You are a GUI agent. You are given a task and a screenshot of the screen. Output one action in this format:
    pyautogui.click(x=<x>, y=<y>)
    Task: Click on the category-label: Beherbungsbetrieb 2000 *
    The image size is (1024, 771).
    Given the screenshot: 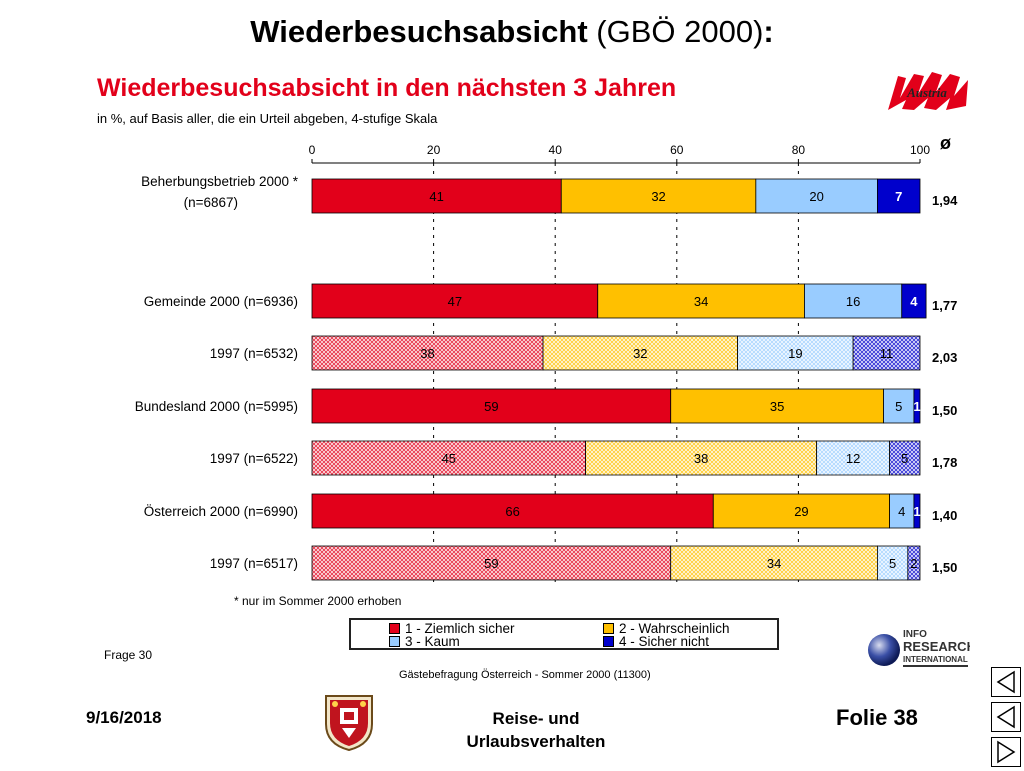 What is the action you would take?
    pyautogui.click(x=220, y=181)
    